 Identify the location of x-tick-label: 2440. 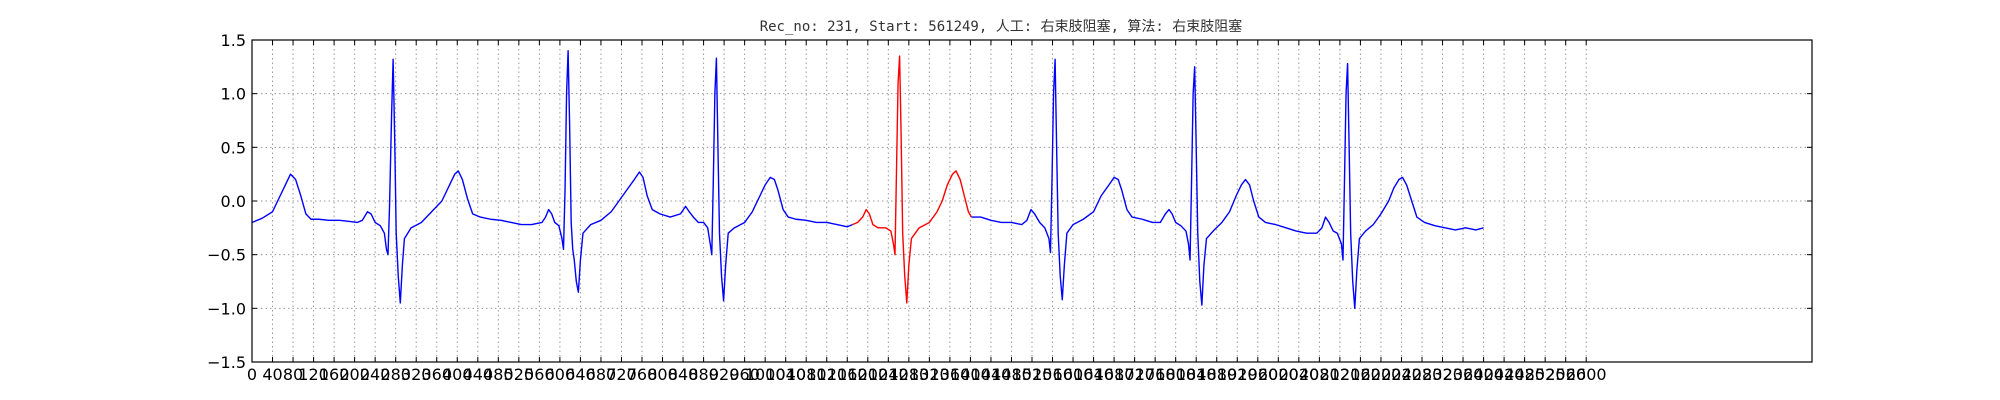
(1504, 374).